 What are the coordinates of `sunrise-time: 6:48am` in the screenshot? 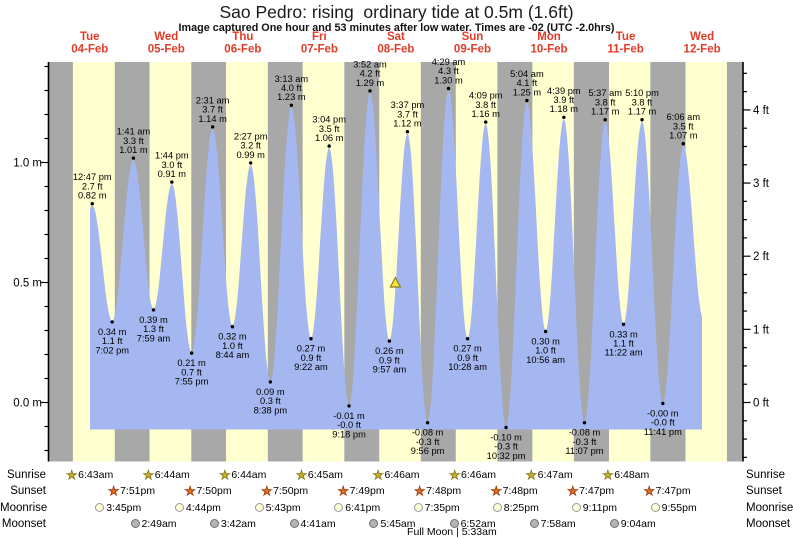 It's located at (632, 475).